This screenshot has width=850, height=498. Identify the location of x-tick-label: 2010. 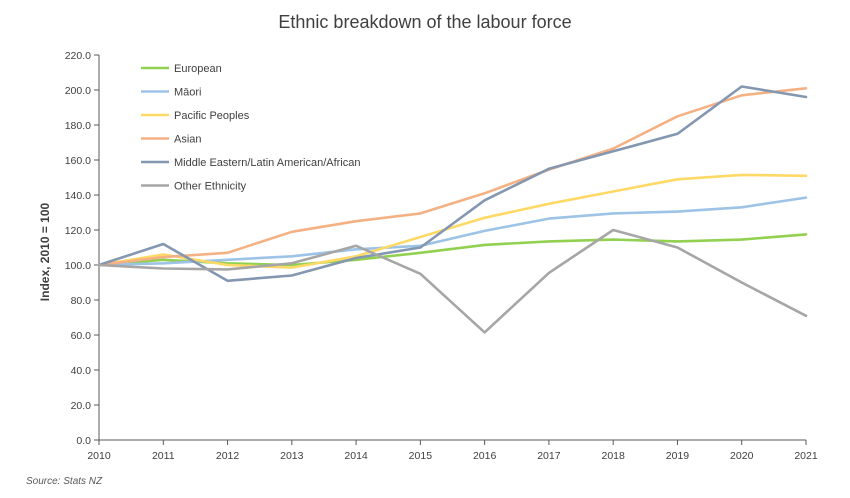
(99, 456).